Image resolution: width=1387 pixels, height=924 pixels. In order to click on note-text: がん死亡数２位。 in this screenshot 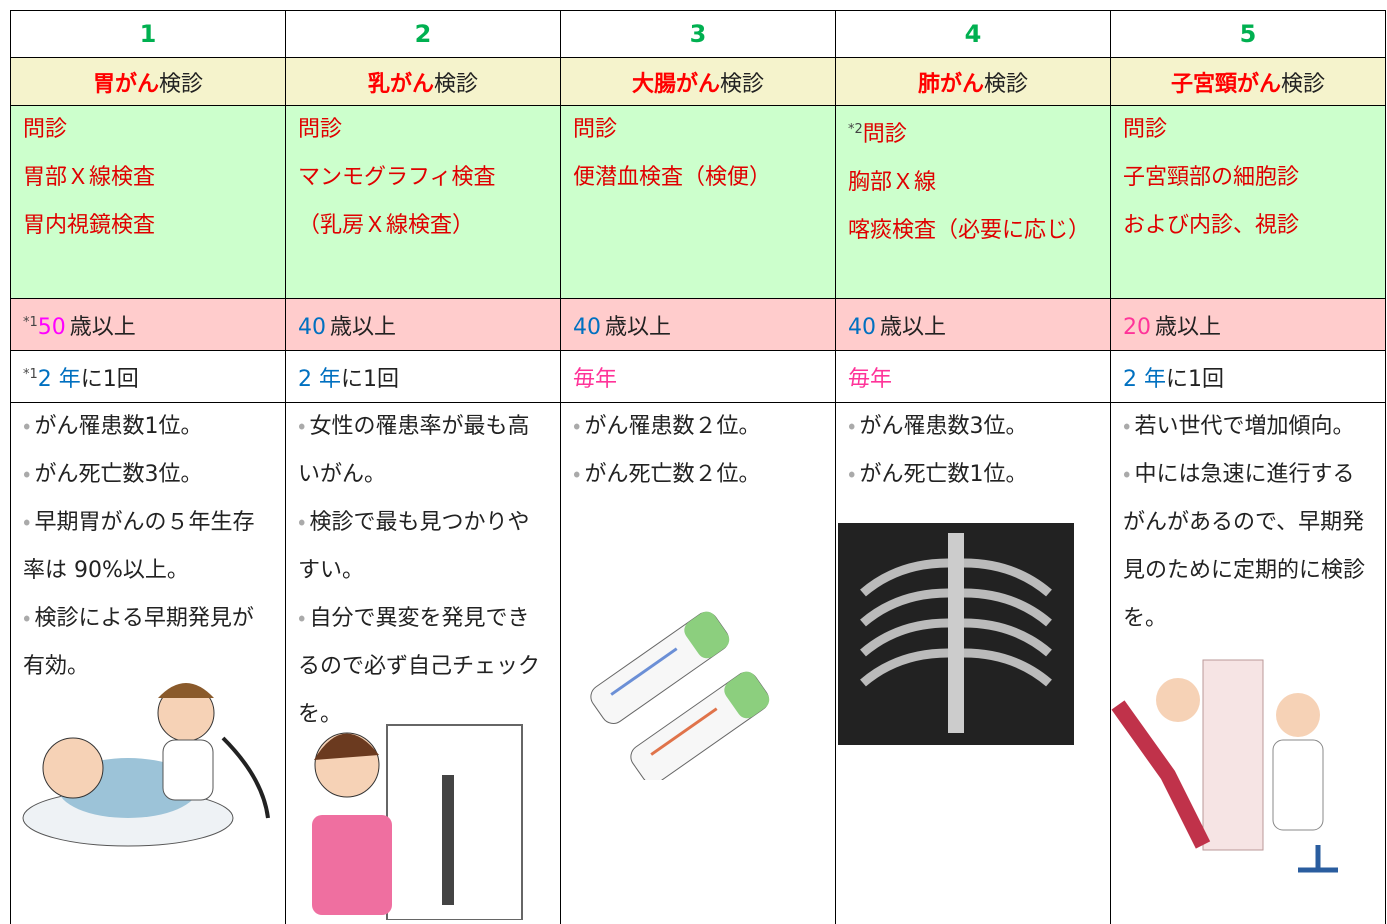, I will do `click(672, 474)`.